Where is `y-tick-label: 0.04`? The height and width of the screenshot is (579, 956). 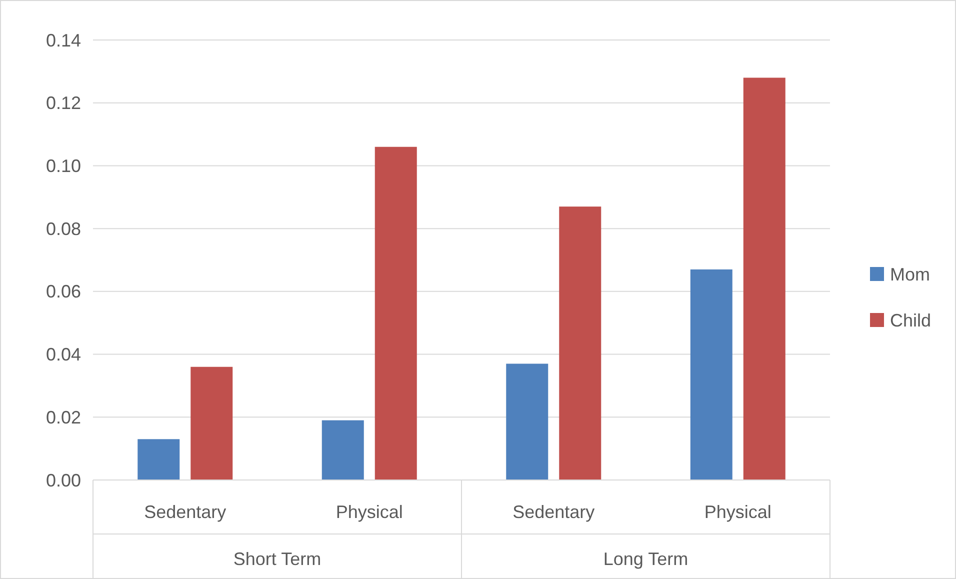 y-tick-label: 0.04 is located at coordinates (63, 354).